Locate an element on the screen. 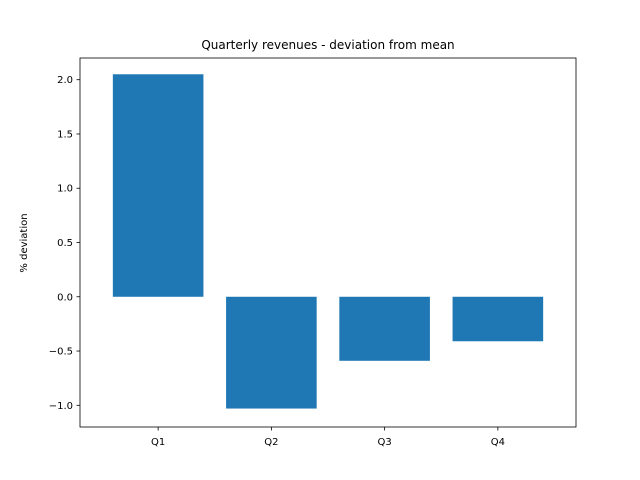 The image size is (640, 480). y-tick-label: −1.0 is located at coordinates (61, 406).